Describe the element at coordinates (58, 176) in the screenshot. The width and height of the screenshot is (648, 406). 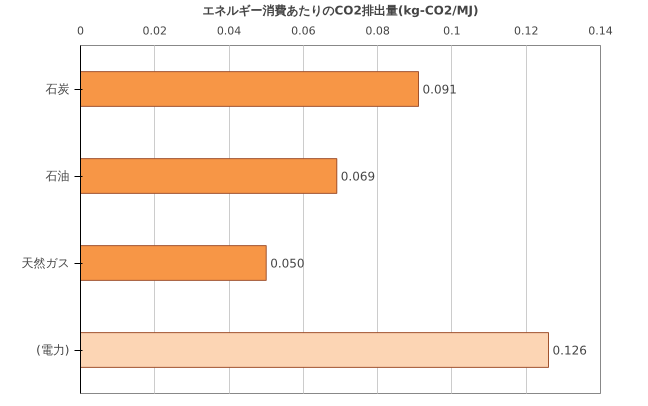
I see `y-tick-label: 石油` at that location.